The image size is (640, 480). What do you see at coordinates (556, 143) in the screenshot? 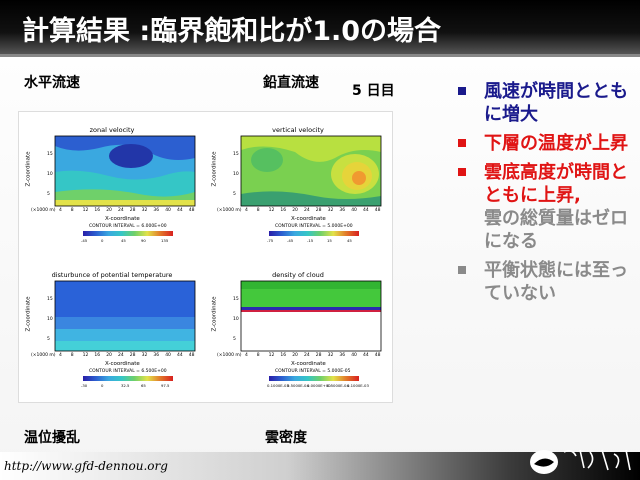
I see `bullet-text: 下層の温度が上昇` at bounding box center [556, 143].